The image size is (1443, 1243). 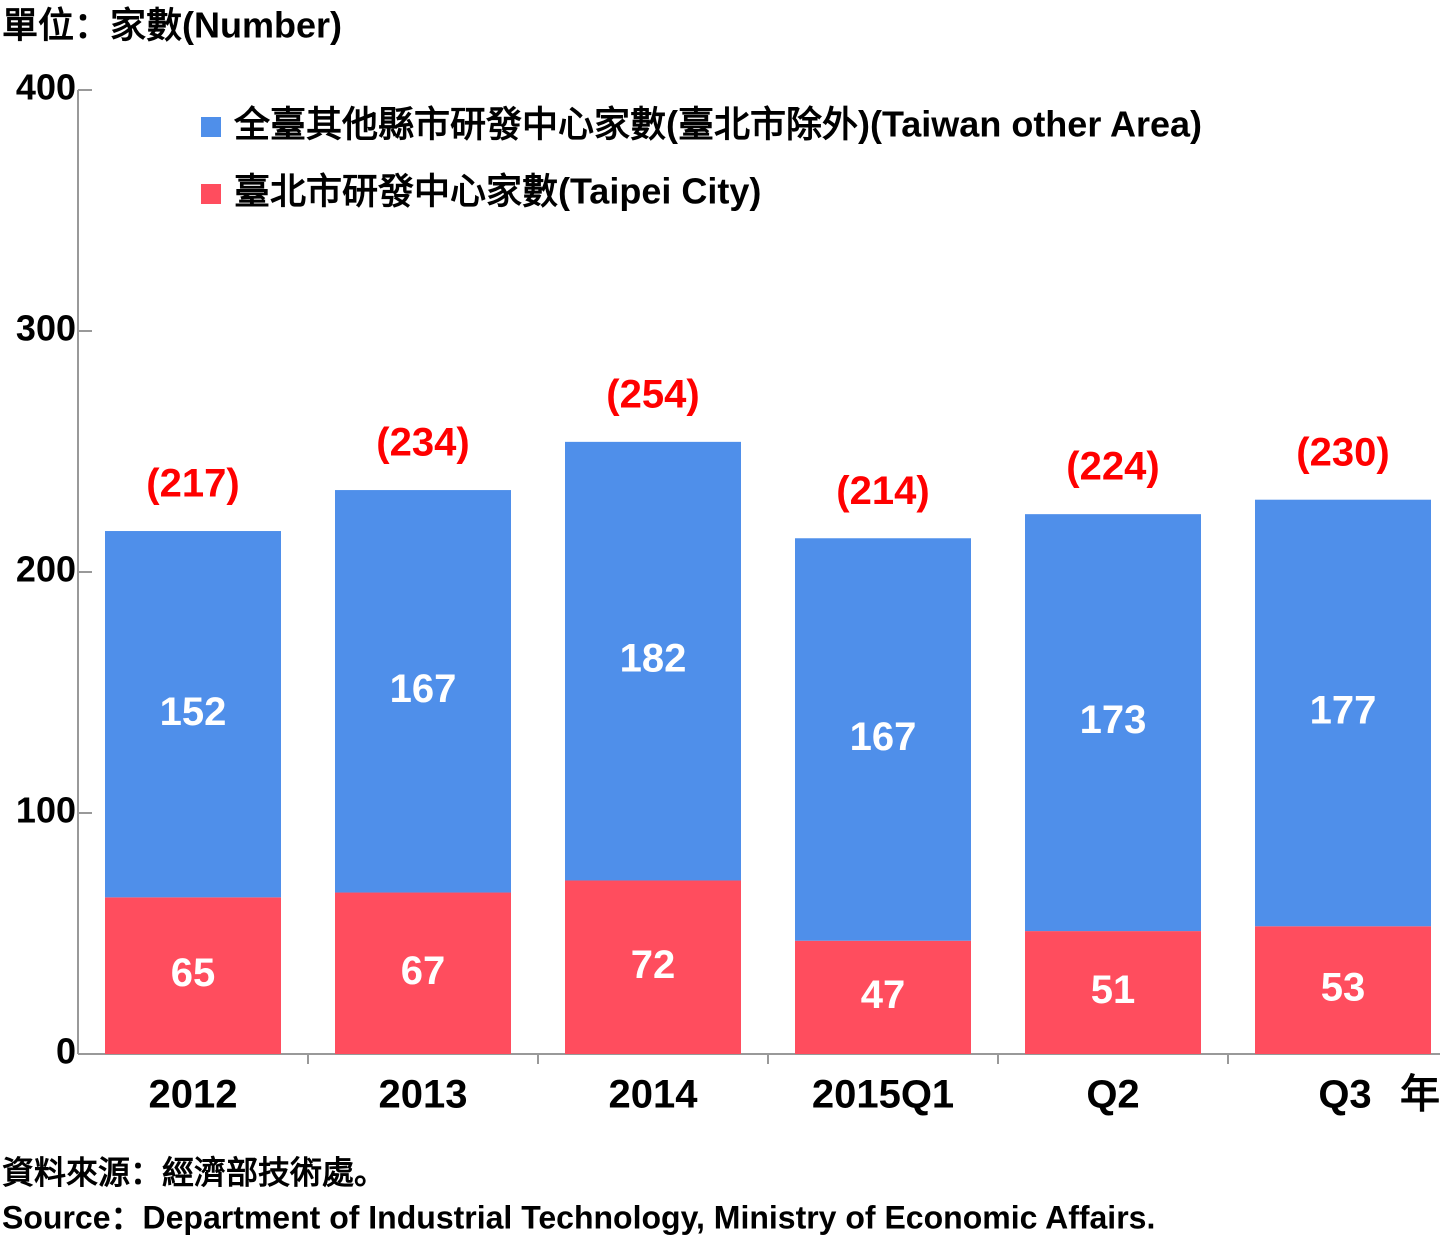 What do you see at coordinates (46, 87) in the screenshot?
I see `y-tick-label: 400` at bounding box center [46, 87].